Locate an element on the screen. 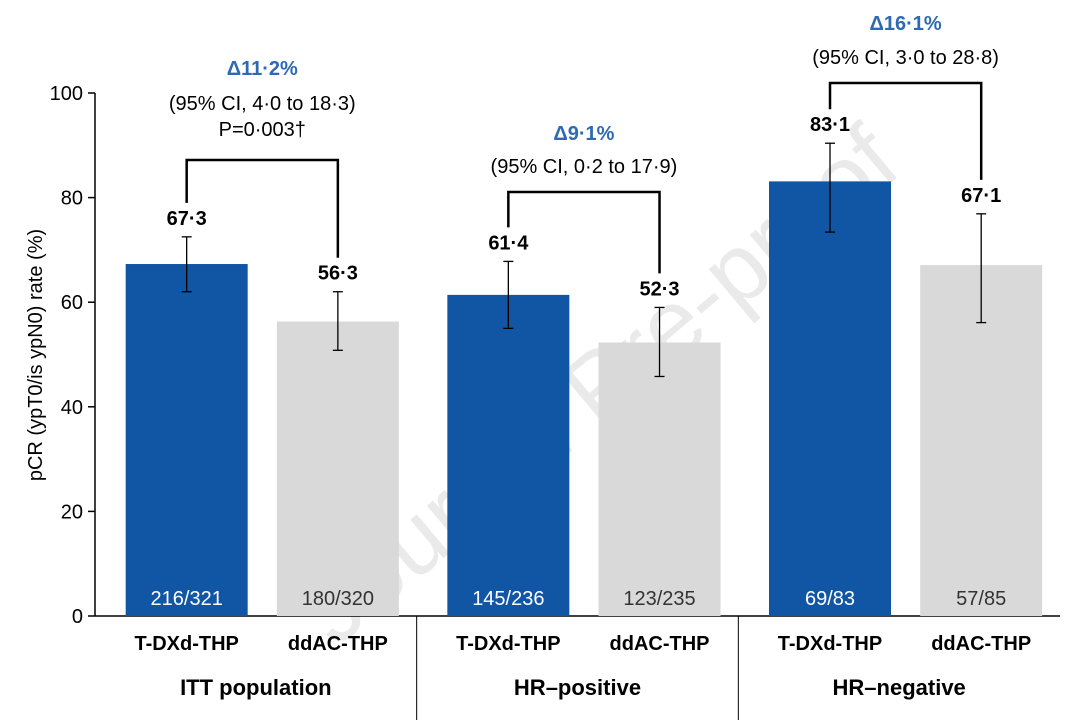 The width and height of the screenshot is (1080, 725). y-tick-label: 40 is located at coordinates (72, 408).